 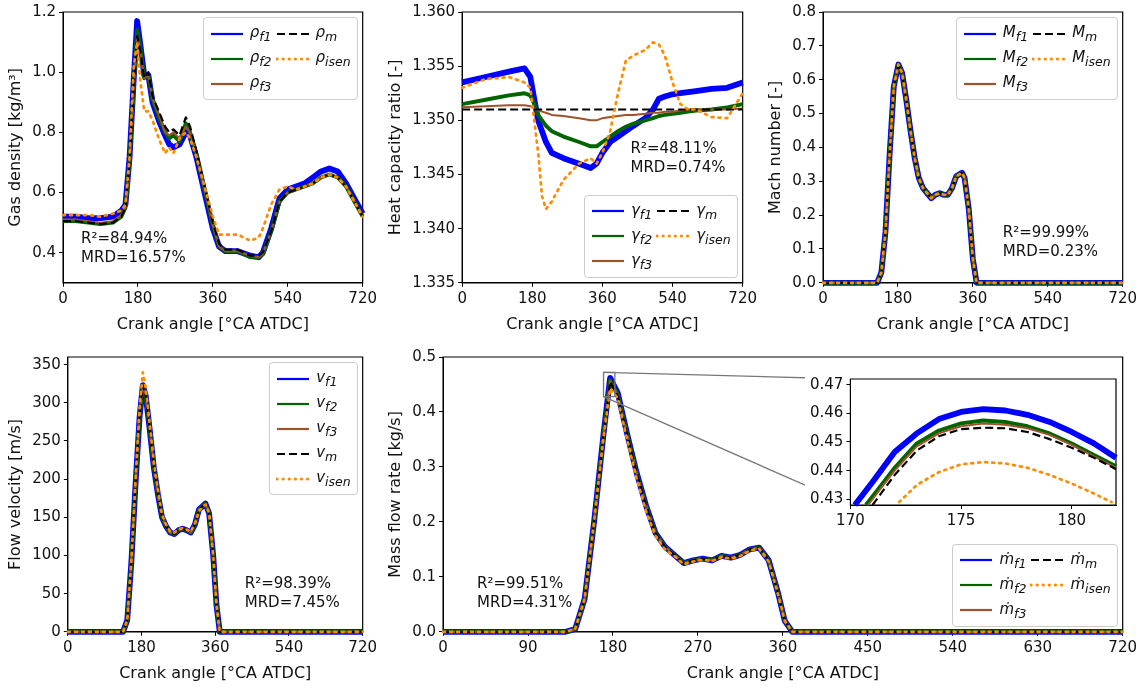 What do you see at coordinates (46, 554) in the screenshot?
I see `y-tick-label: 100` at bounding box center [46, 554].